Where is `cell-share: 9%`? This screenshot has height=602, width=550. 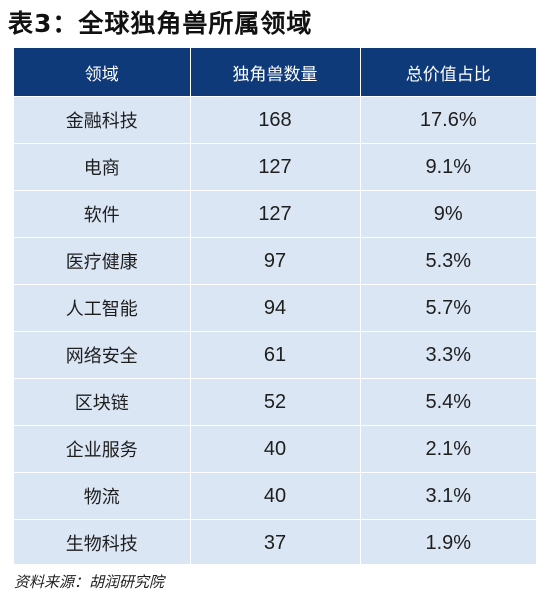
cell-share: 9% is located at coordinates (447, 214).